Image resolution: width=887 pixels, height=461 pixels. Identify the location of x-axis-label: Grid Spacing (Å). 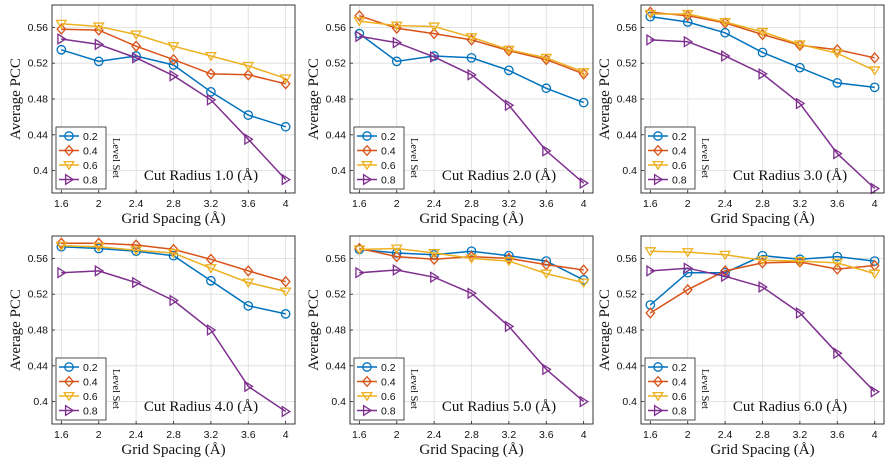
(762, 450).